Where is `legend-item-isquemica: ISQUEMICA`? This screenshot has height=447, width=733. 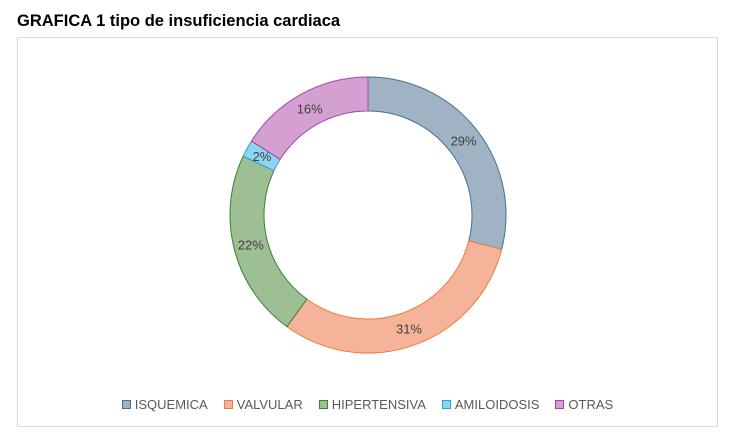
legend-item-isquemica: ISQUEMICA is located at coordinates (164, 404).